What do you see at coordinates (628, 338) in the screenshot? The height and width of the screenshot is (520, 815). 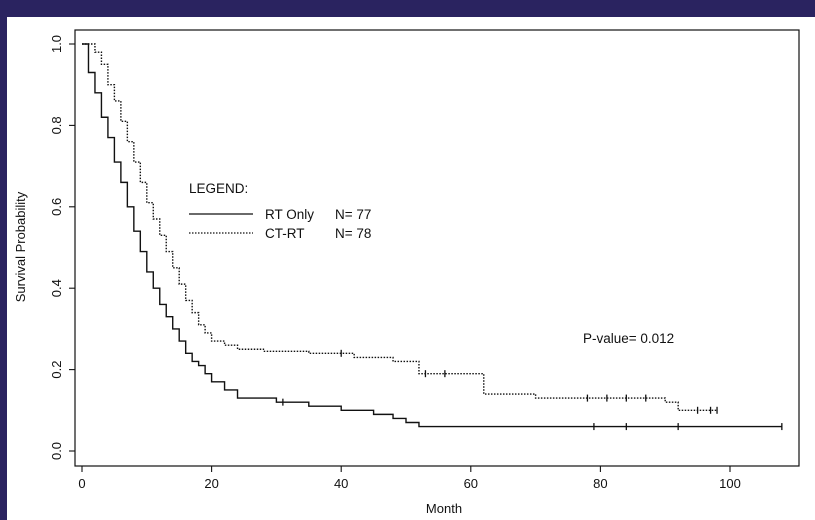 I see `p-value-annotation: P-value= 0.012` at bounding box center [628, 338].